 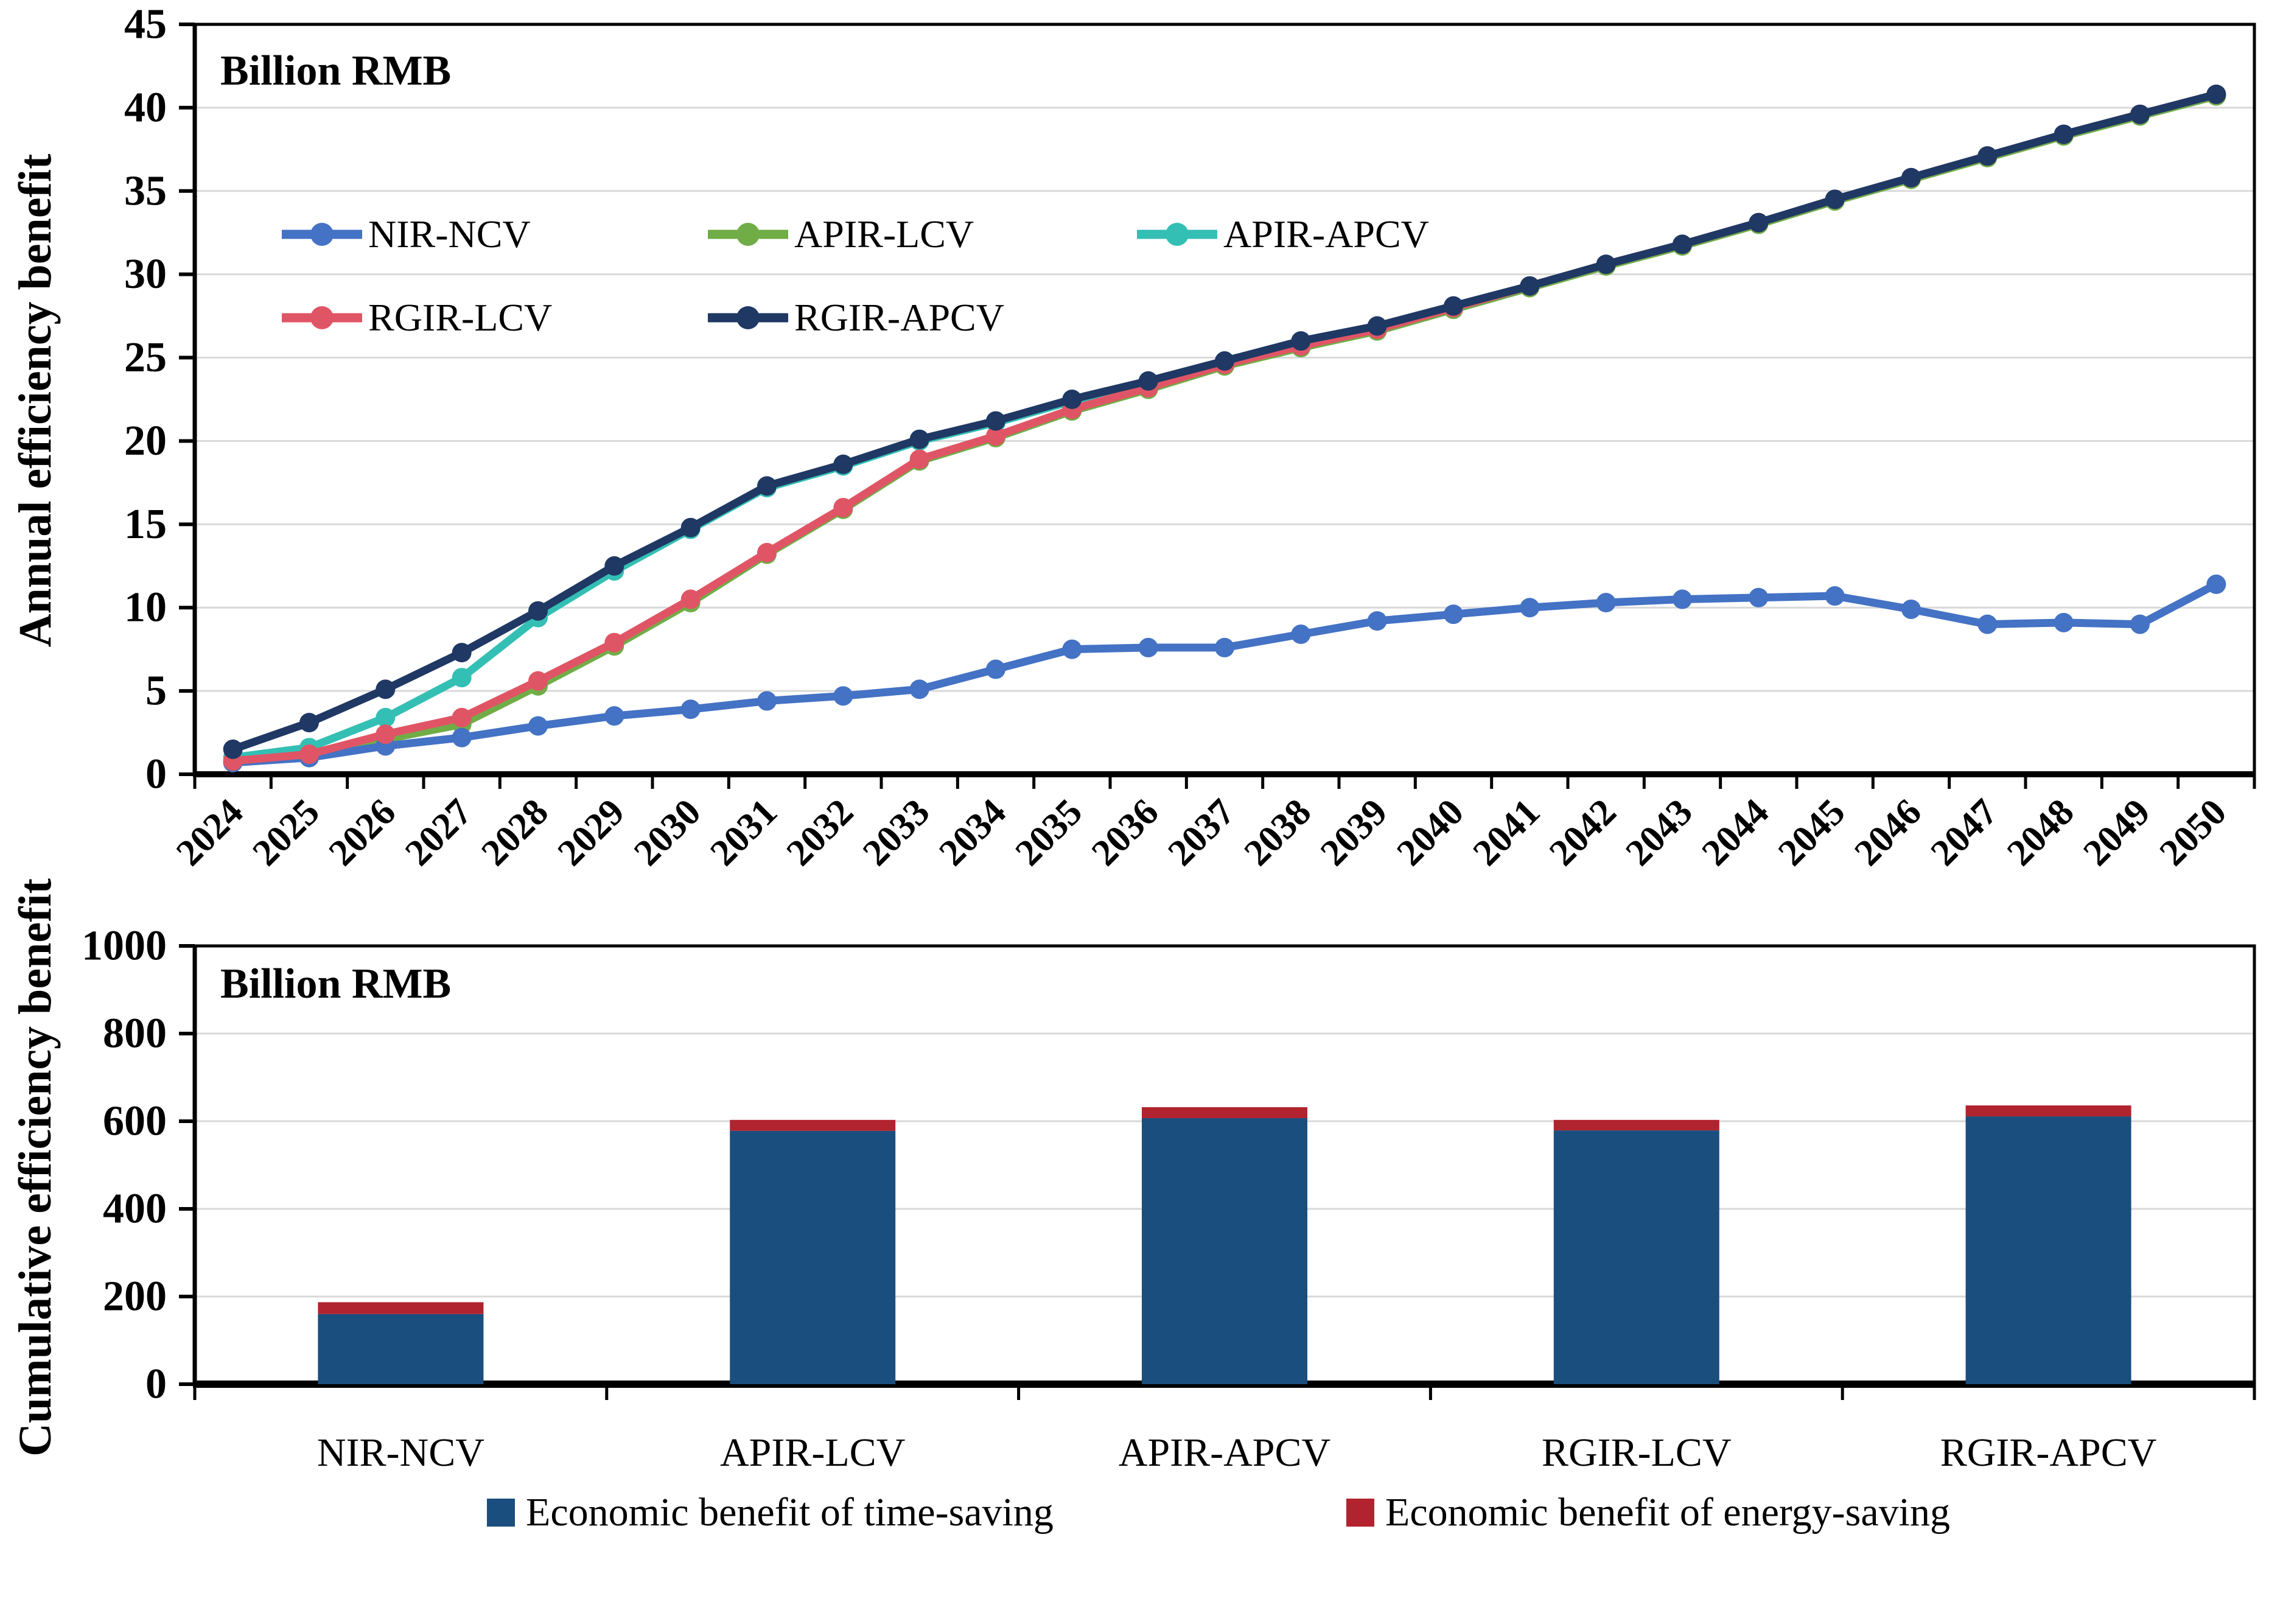 I want to click on x-tick-label: 2030, so click(x=667, y=832).